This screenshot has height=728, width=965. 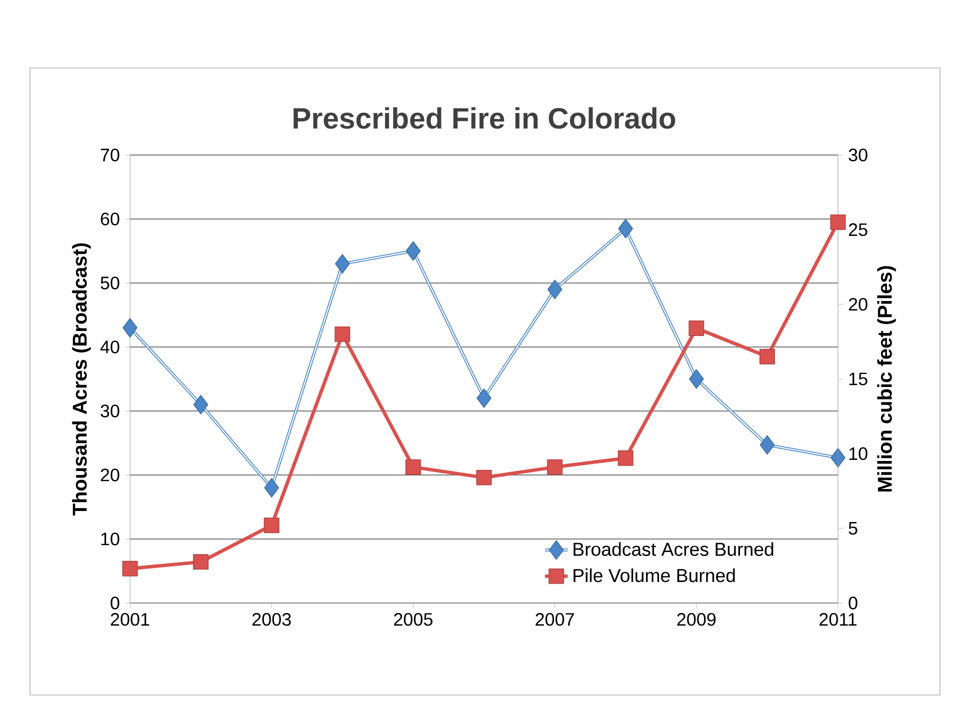 I want to click on legend-label: Pile Volume Burned, so click(x=654, y=575).